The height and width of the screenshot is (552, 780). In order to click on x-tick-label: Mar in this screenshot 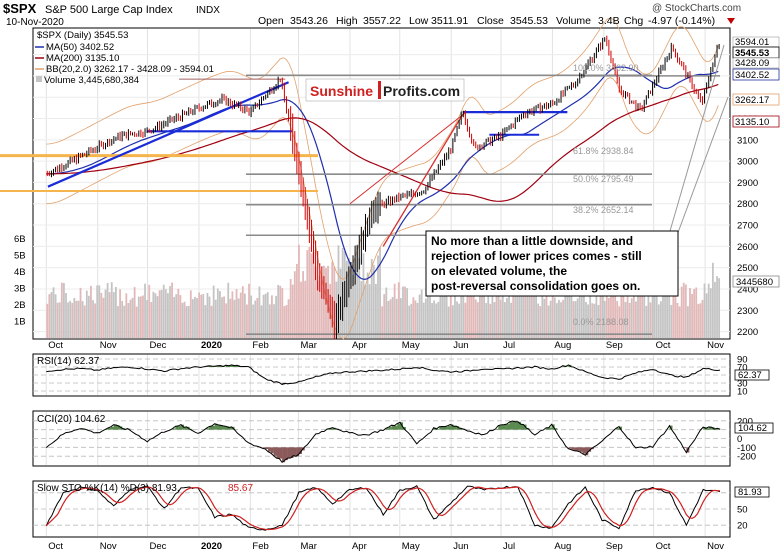, I will do `click(309, 345)`.